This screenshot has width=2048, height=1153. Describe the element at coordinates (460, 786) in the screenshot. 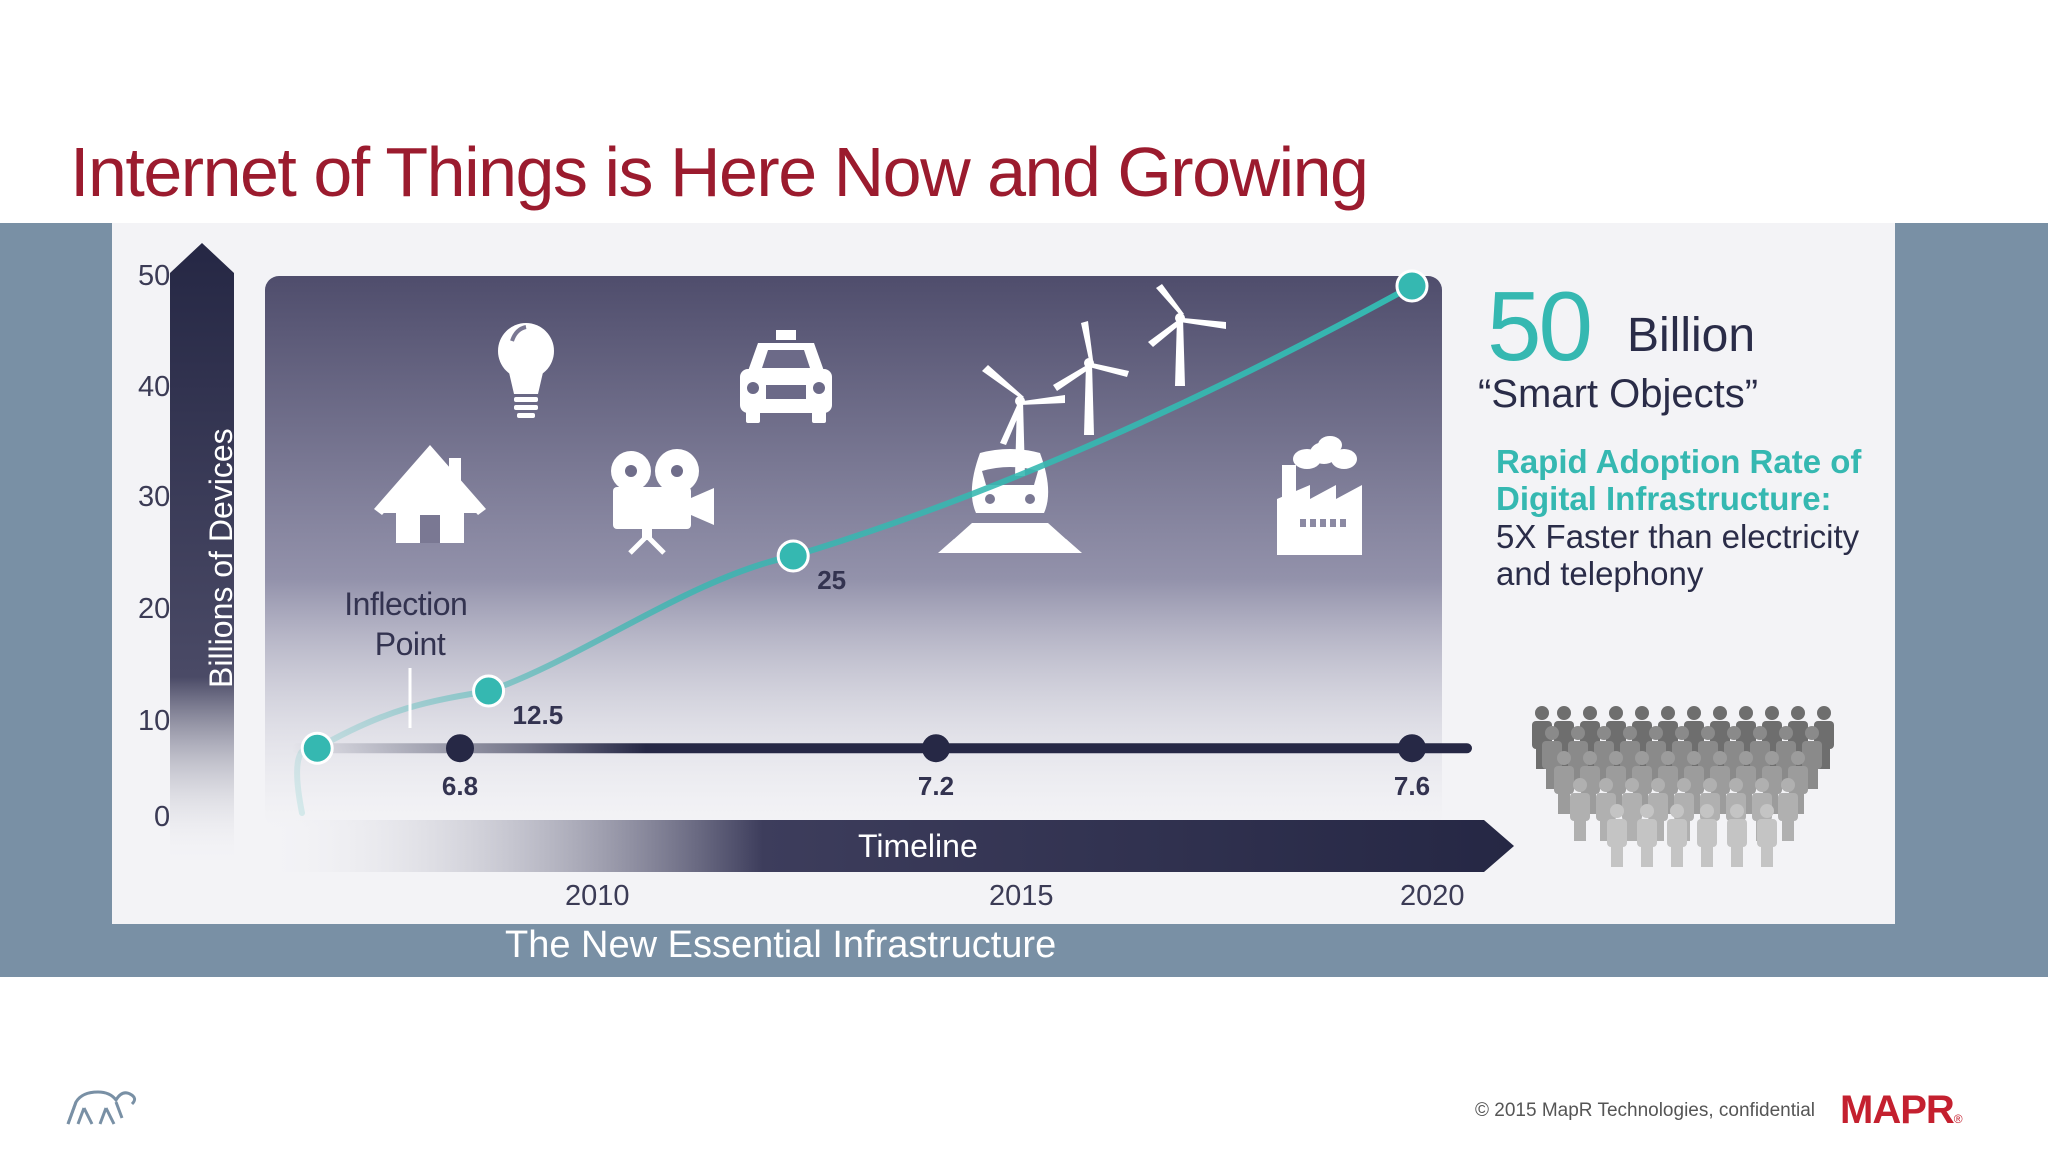

I see `people-value-label: 6.8` at that location.